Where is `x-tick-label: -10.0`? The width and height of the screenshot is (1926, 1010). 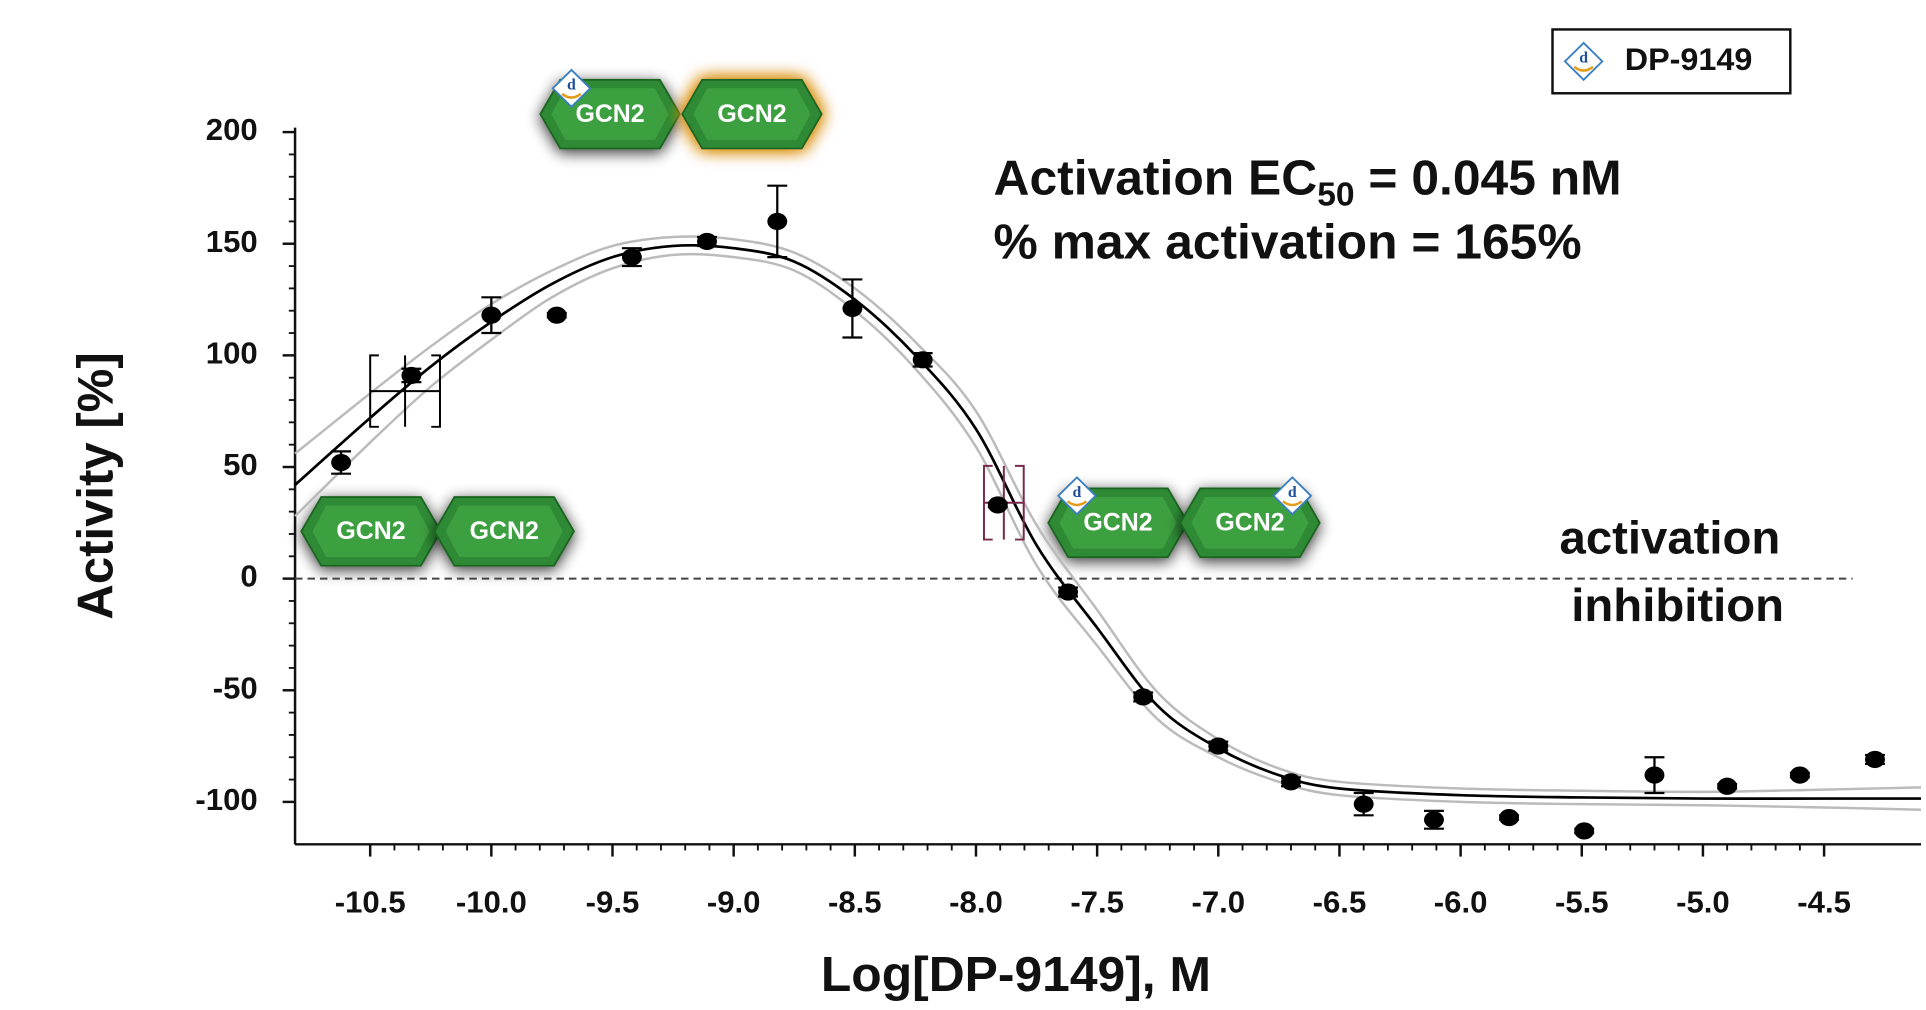
x-tick-label: -10.0 is located at coordinates (491, 902).